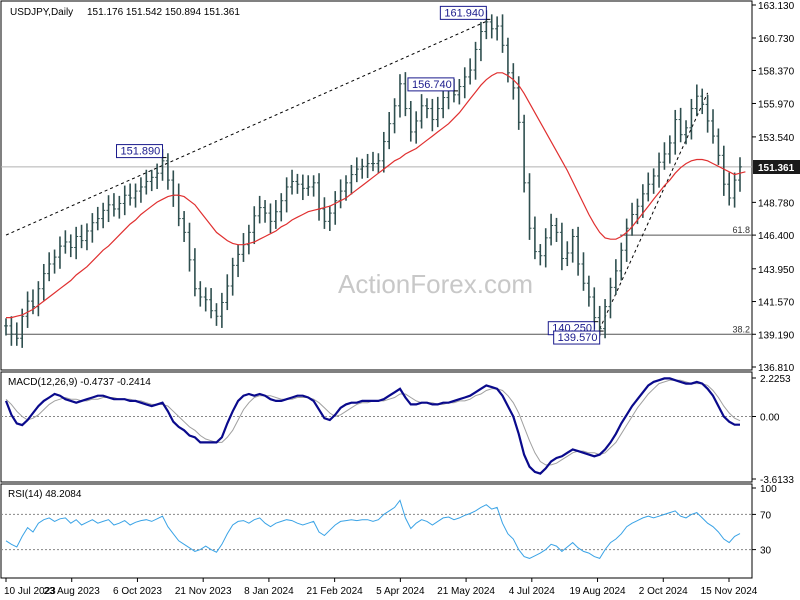 This screenshot has width=800, height=600. Describe the element at coordinates (741, 329) in the screenshot. I see `fib-label: 38.2` at that location.